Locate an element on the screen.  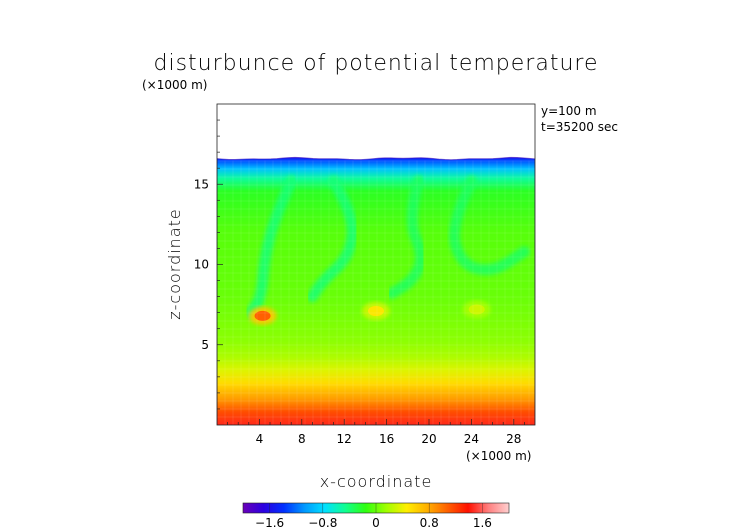
y-axis-ticks: 5 10 15 is located at coordinates (208, 264).